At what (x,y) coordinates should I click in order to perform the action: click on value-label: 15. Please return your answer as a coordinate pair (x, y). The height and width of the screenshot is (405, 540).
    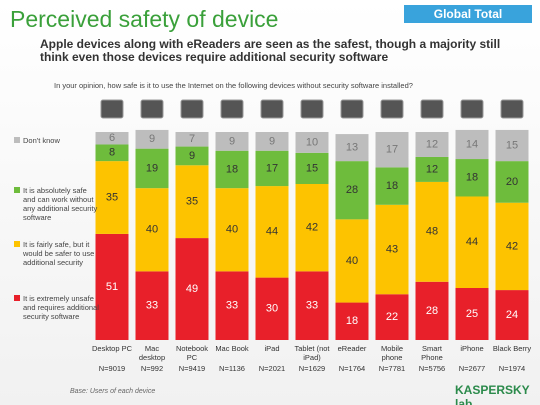
    Looking at the image, I should click on (312, 168).